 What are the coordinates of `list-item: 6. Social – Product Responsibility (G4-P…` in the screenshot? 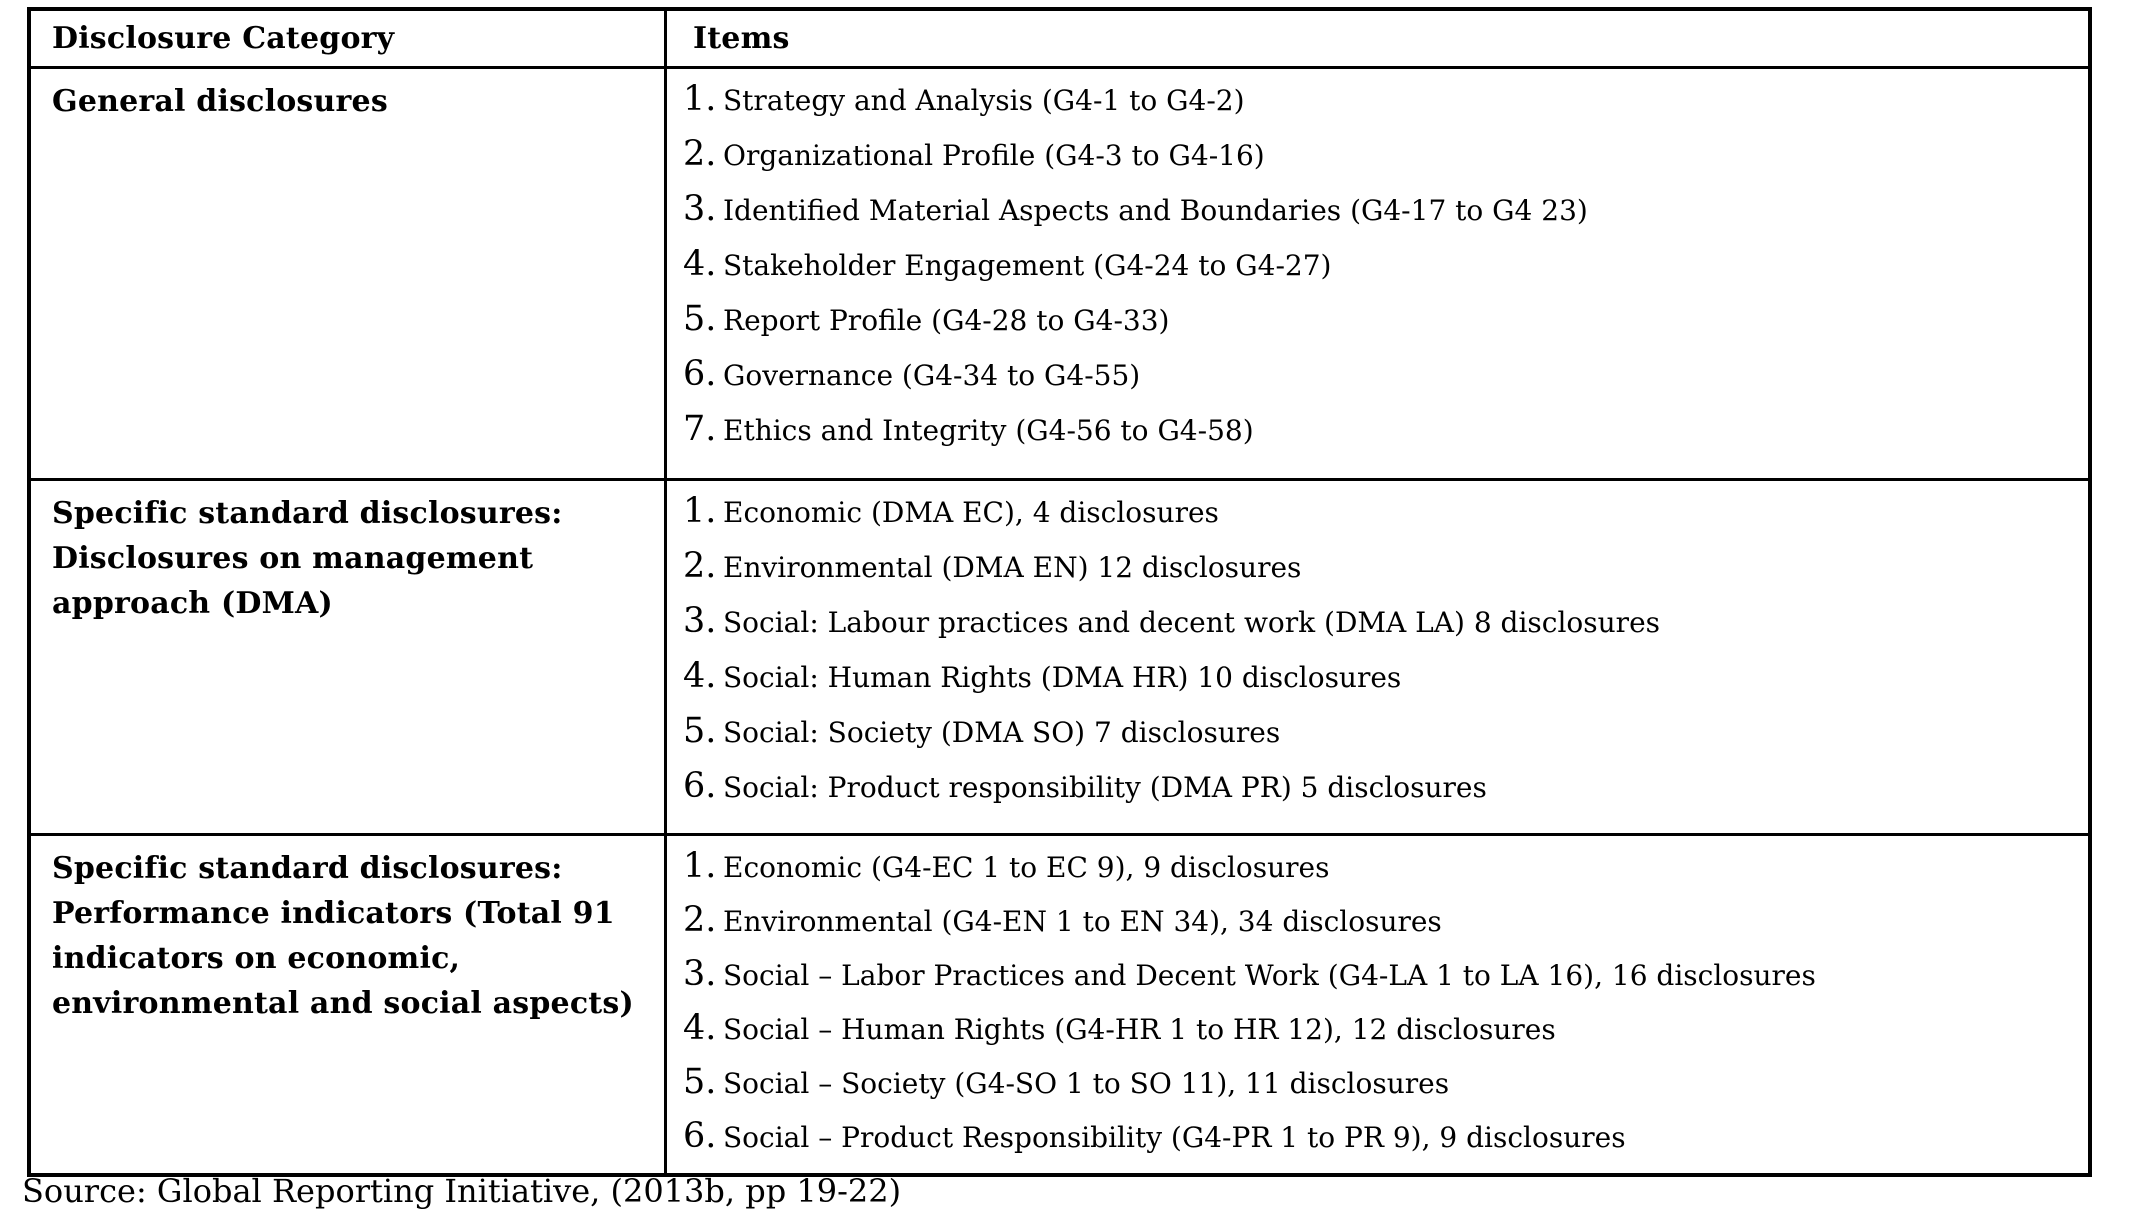 It's located at (1381, 1143).